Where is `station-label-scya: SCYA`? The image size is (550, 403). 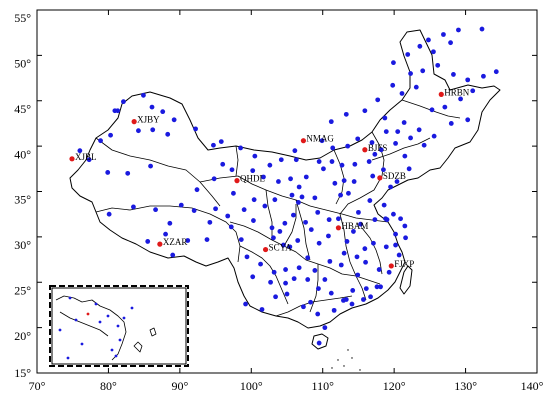
station-label-scya: SCYA is located at coordinates (281, 248).